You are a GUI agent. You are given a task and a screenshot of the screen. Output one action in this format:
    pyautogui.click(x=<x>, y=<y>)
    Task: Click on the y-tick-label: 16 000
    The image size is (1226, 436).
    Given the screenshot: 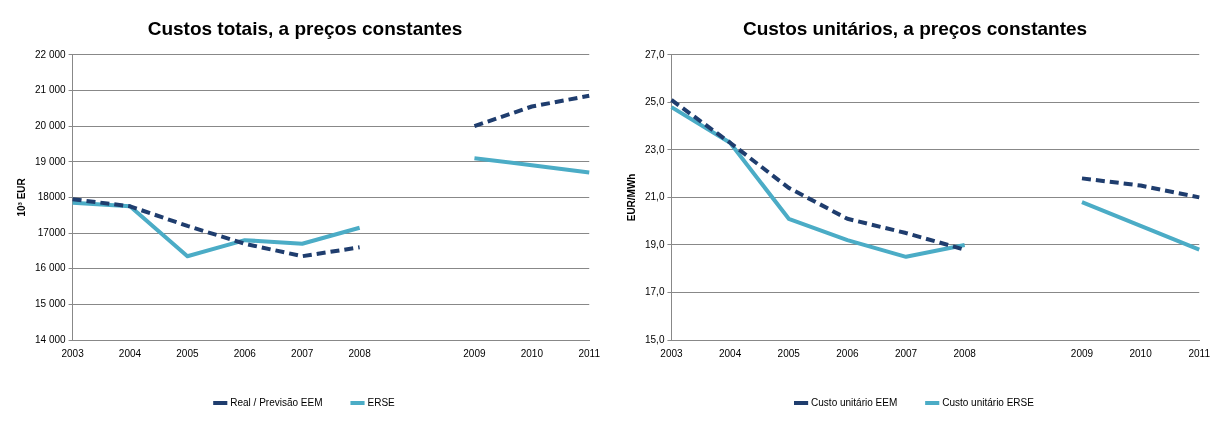 What is the action you would take?
    pyautogui.click(x=50, y=268)
    